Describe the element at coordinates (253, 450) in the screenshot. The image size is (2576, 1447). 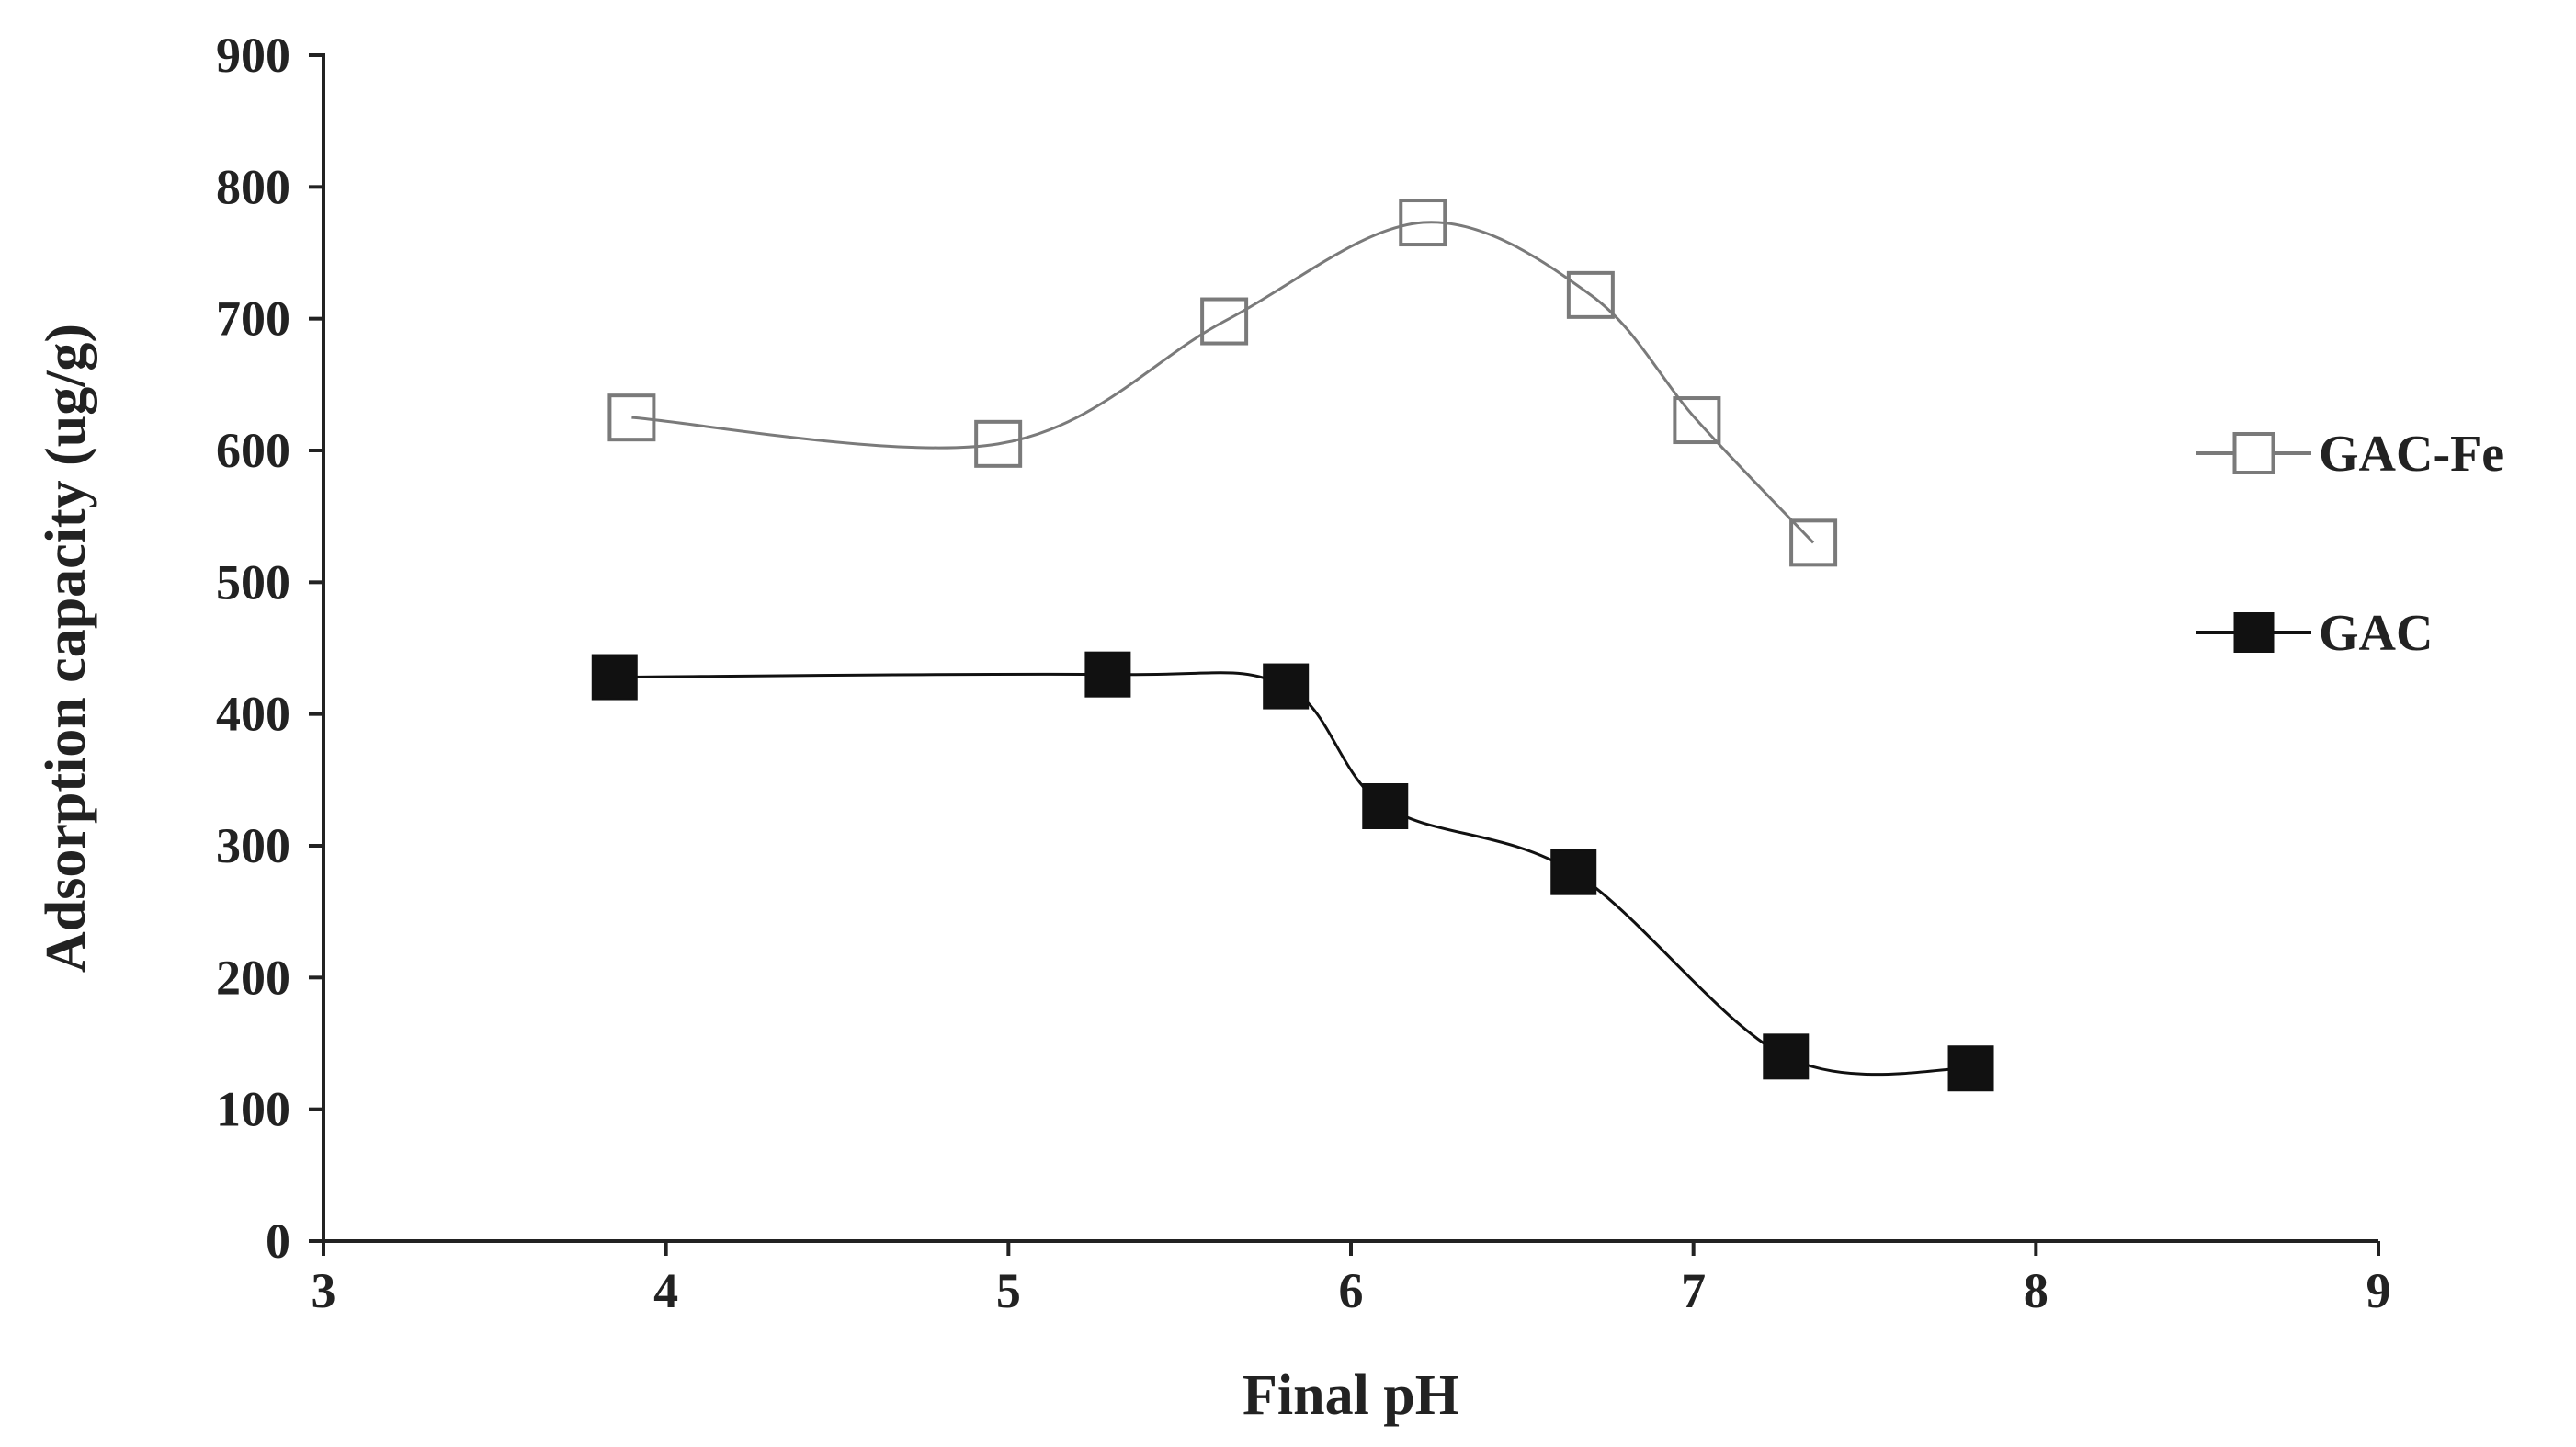
I see `y-tick-label: 600` at that location.